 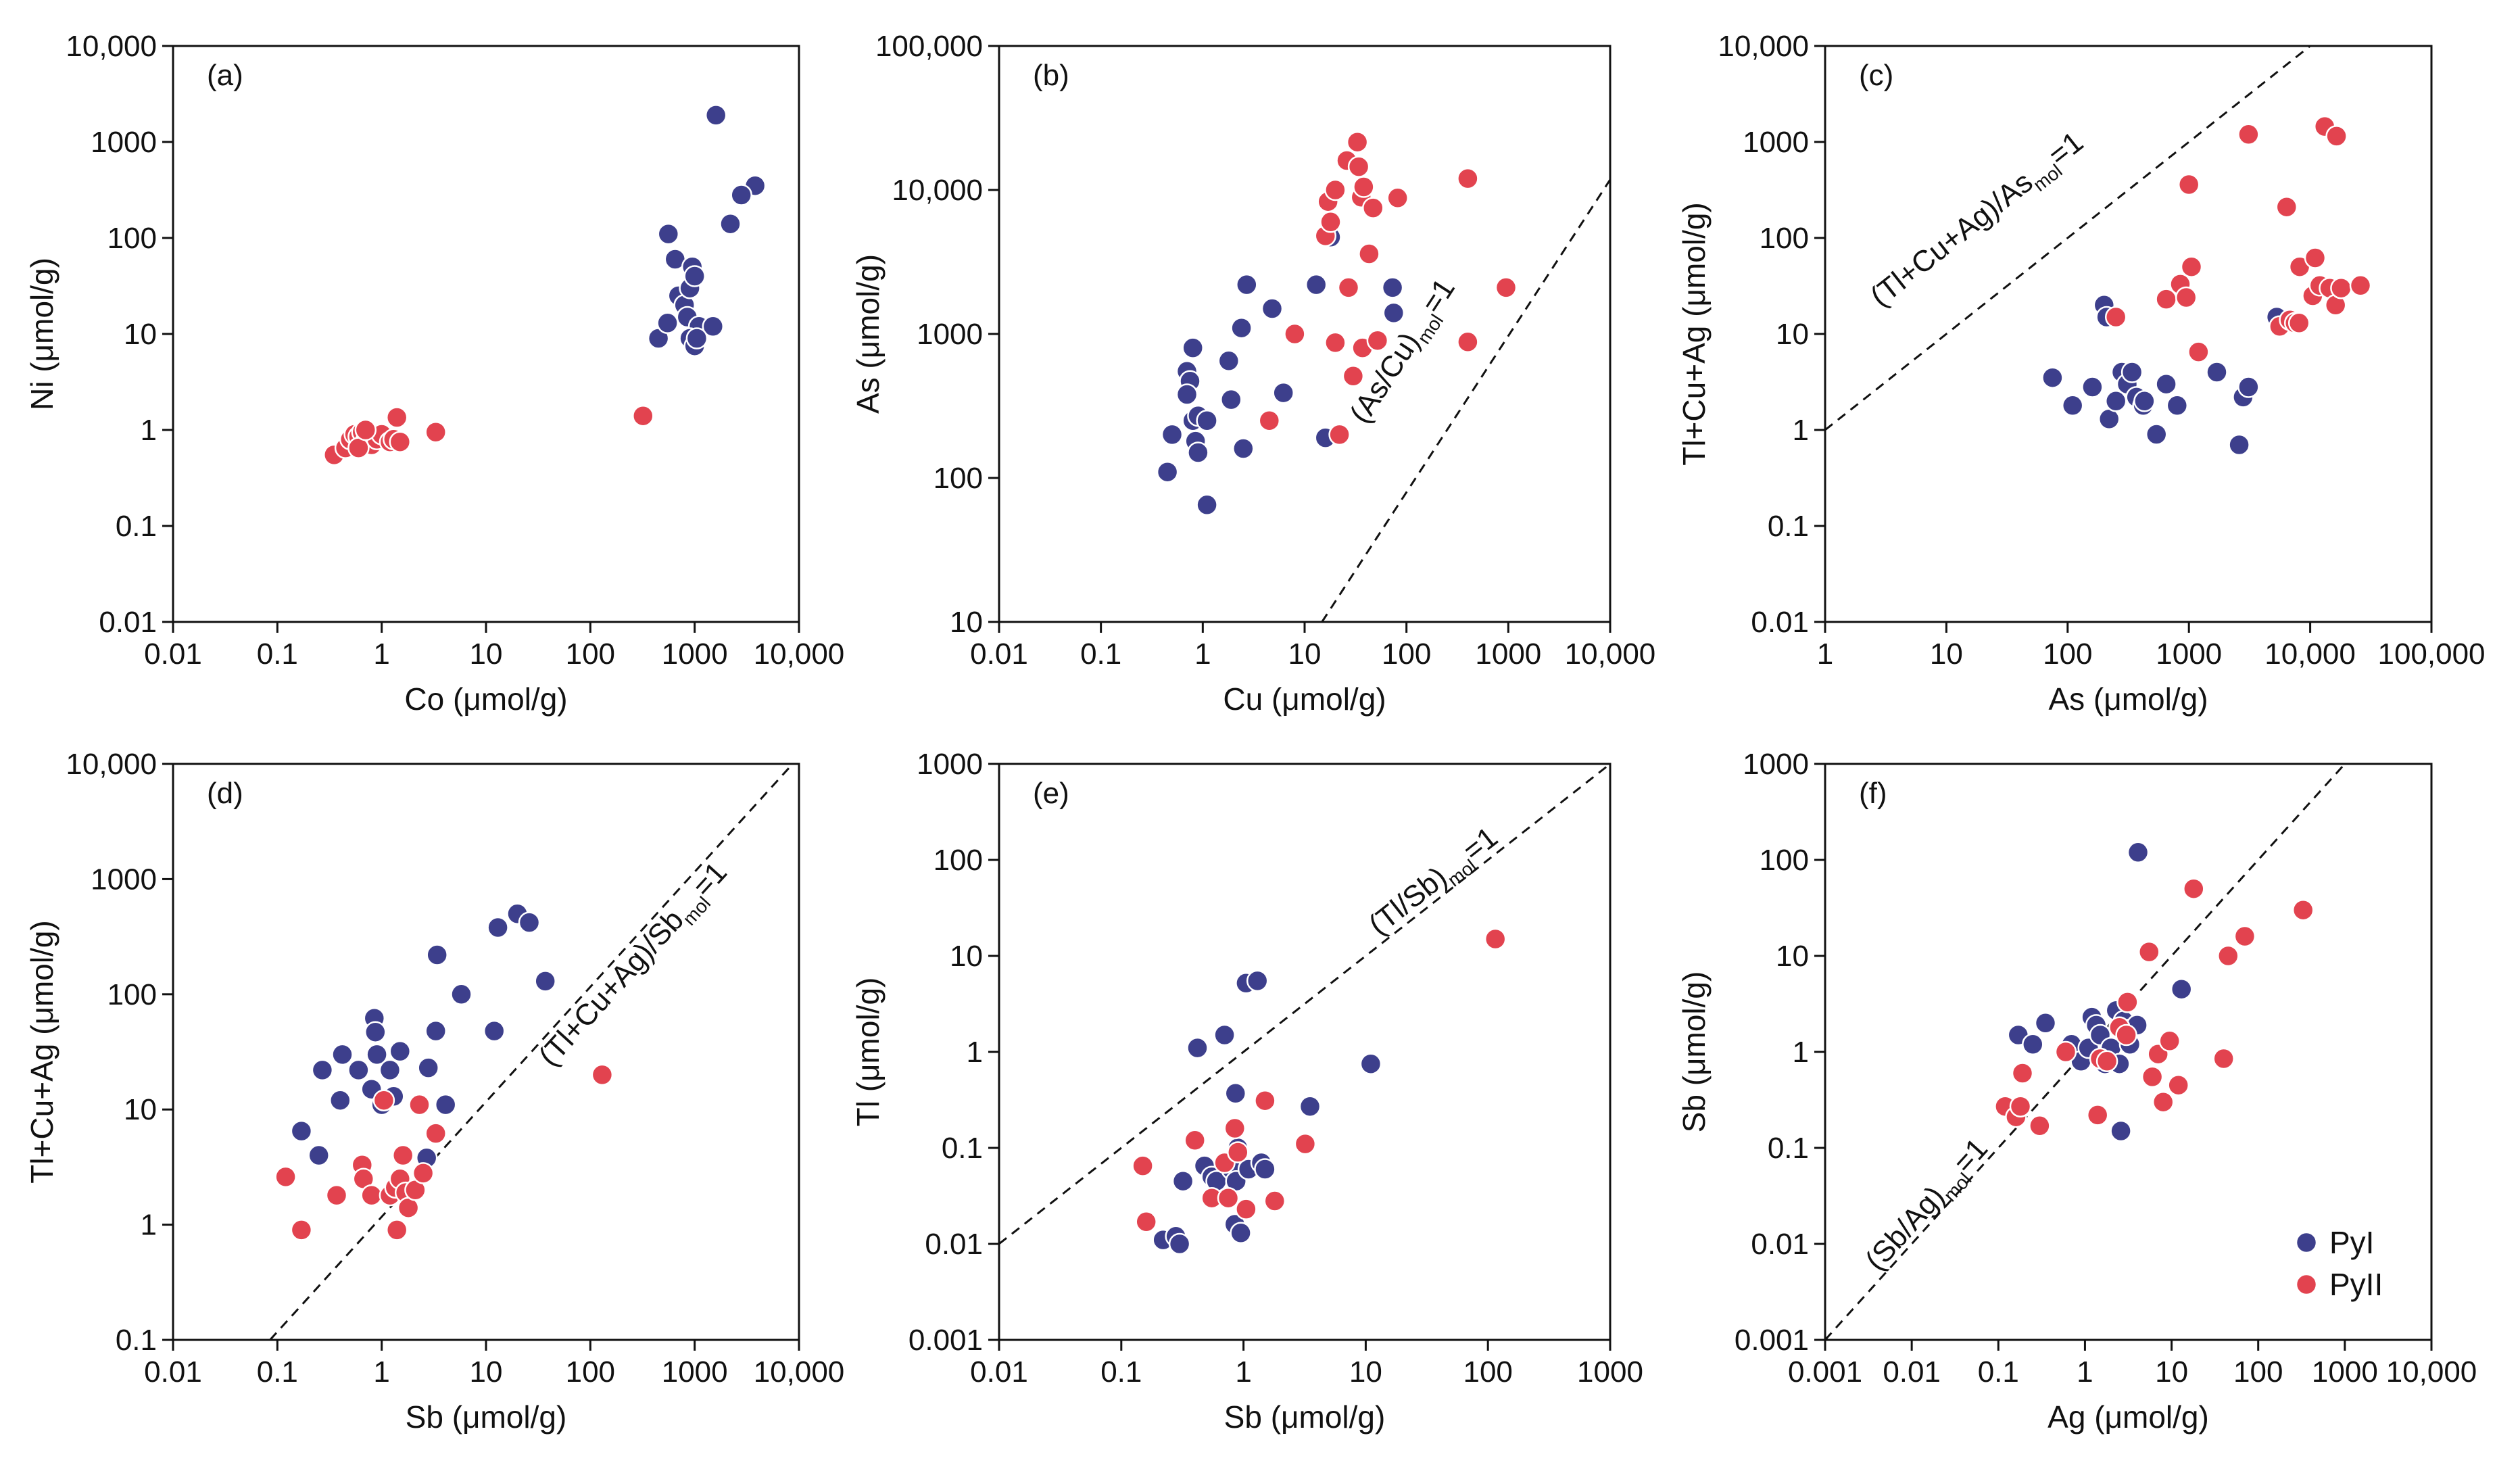 What do you see at coordinates (225, 75) in the screenshot?
I see `panel-label: (a)` at bounding box center [225, 75].